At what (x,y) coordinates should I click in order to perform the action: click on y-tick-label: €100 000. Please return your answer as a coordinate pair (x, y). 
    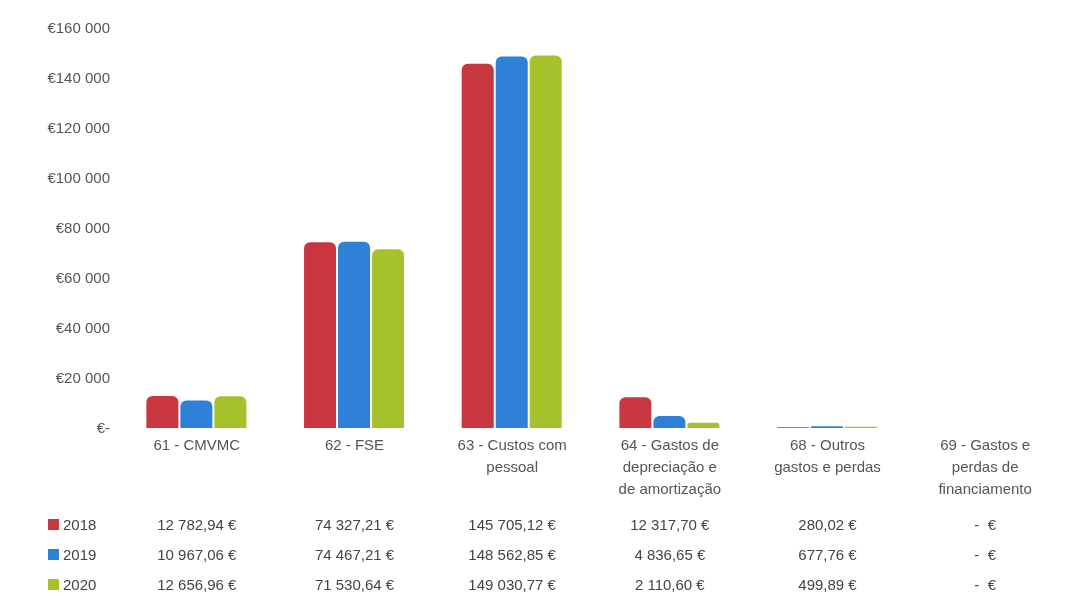
    Looking at the image, I should click on (78, 178).